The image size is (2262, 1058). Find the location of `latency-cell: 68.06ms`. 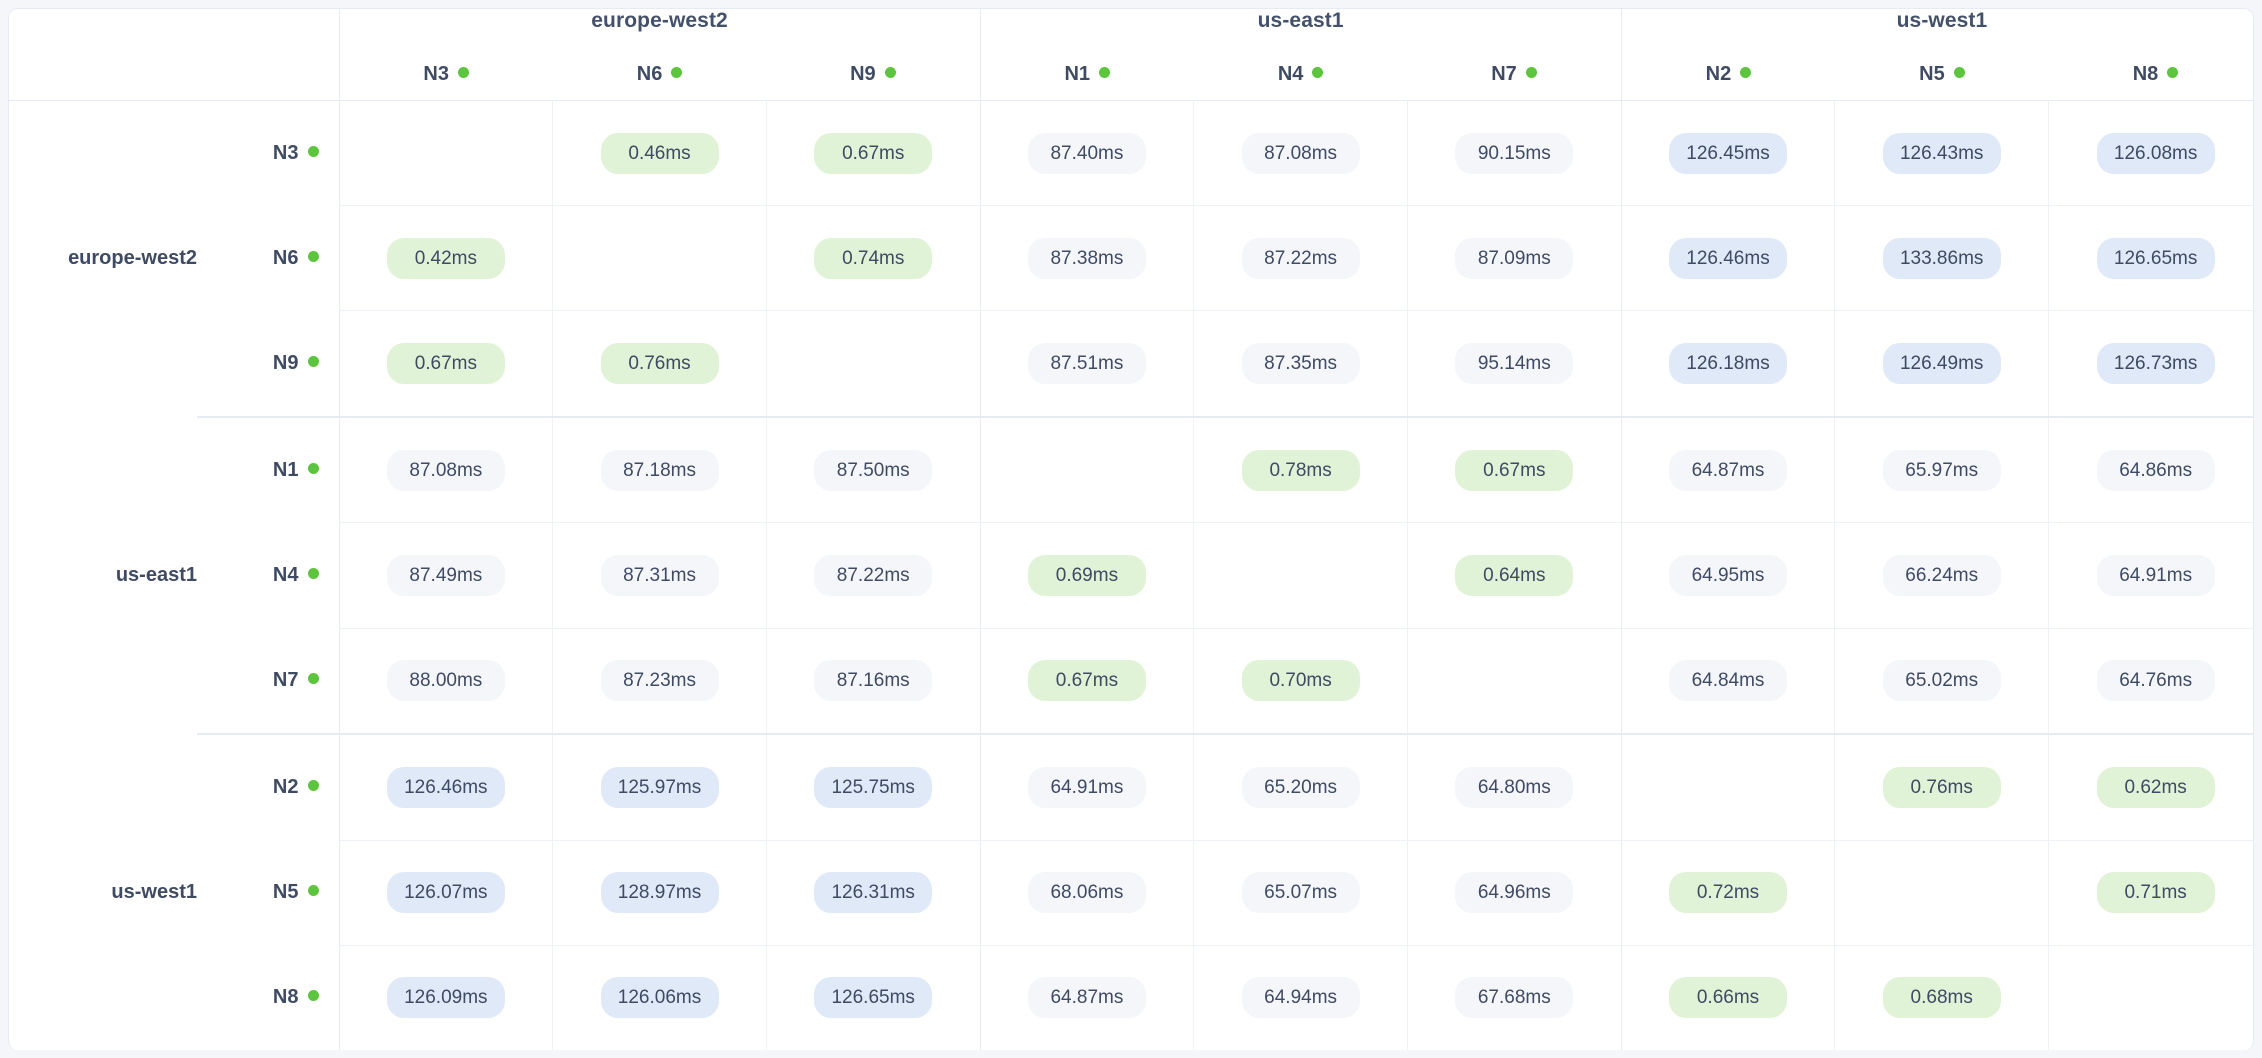

latency-cell: 68.06ms is located at coordinates (1087, 893).